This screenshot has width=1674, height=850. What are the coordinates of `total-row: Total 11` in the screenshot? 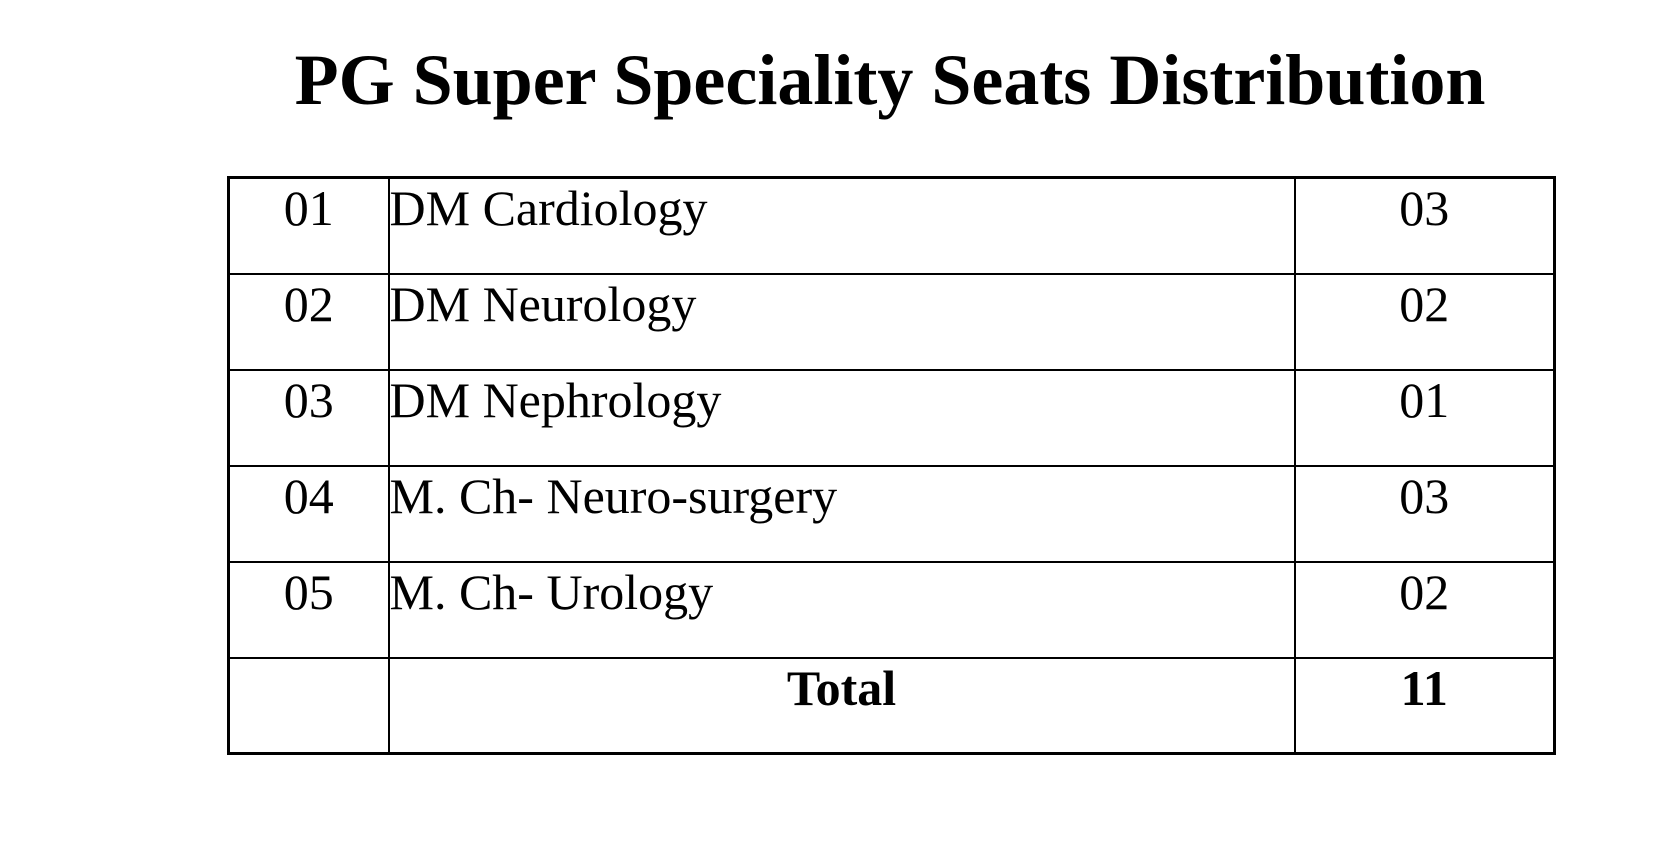 It's located at (891, 705).